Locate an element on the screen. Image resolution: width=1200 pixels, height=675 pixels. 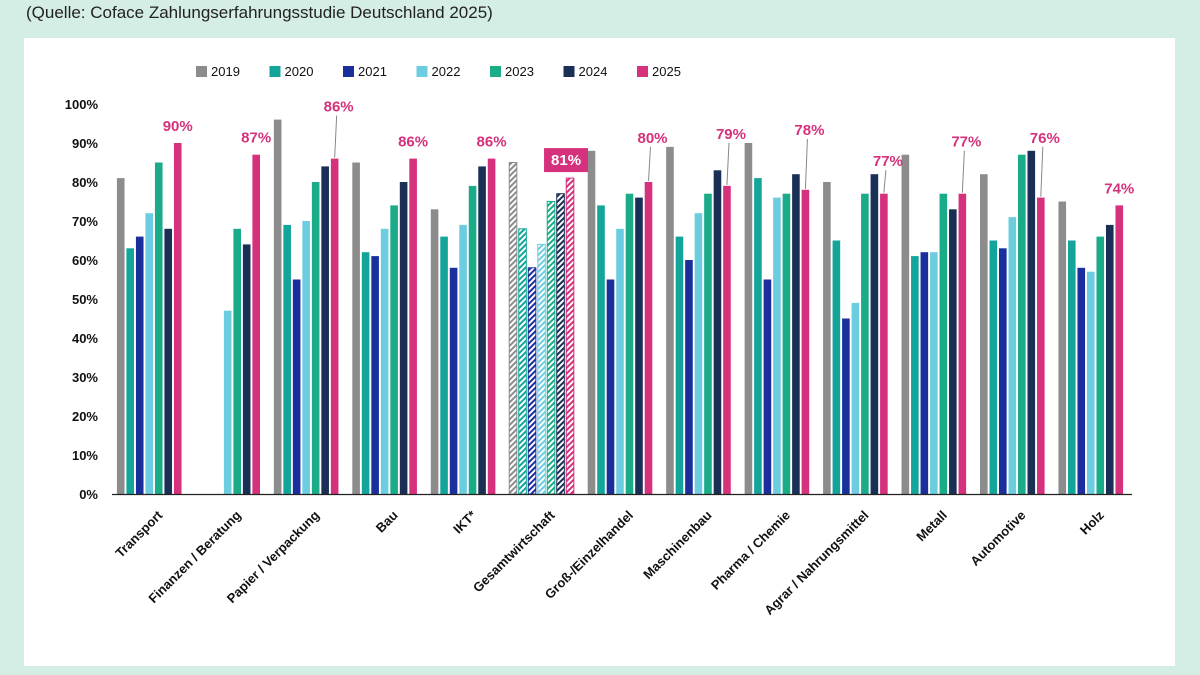
data-label-2025: 74% is located at coordinates (1119, 188).